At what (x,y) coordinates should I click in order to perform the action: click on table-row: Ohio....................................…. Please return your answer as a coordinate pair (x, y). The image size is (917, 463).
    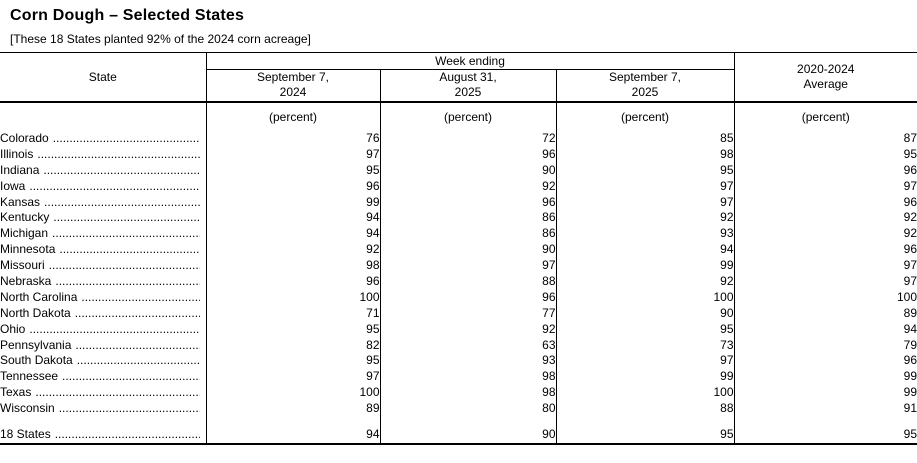
    Looking at the image, I should click on (458, 329).